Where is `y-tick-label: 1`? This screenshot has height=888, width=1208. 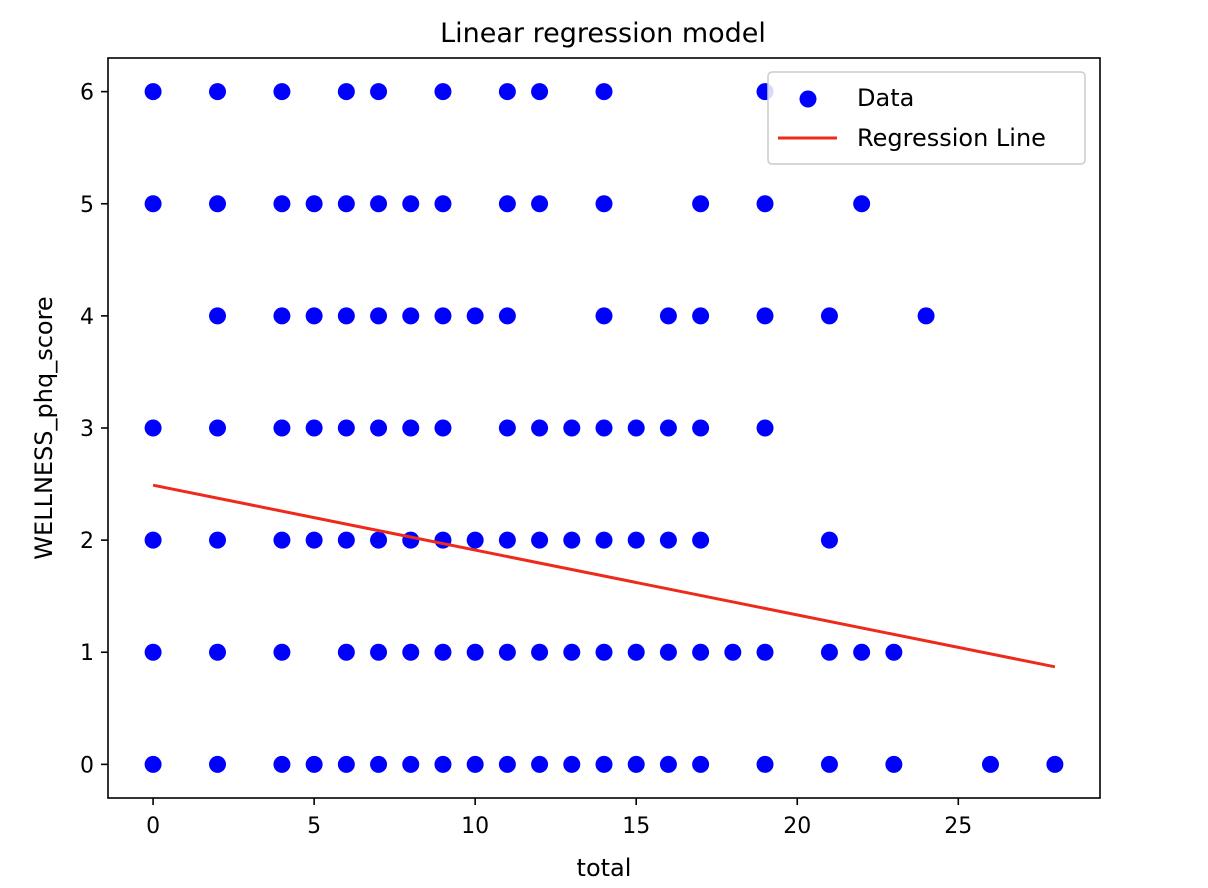
y-tick-label: 1 is located at coordinates (87, 653).